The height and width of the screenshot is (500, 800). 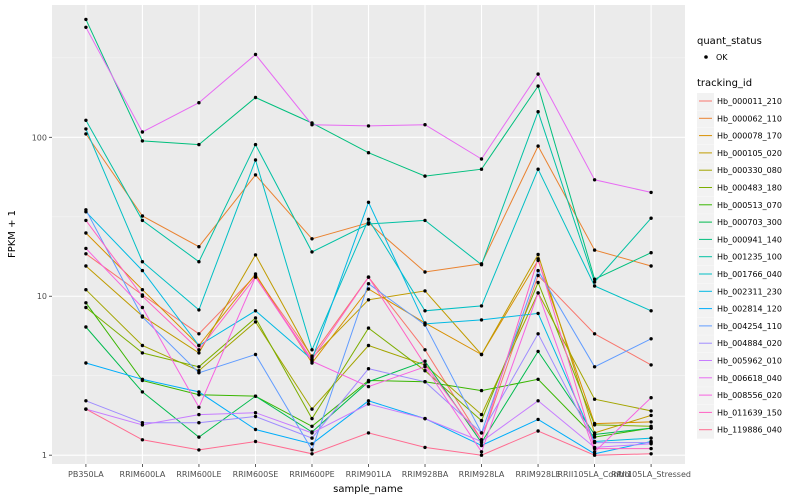 I want to click on legend-label: Hb_000513_070, so click(x=749, y=205).